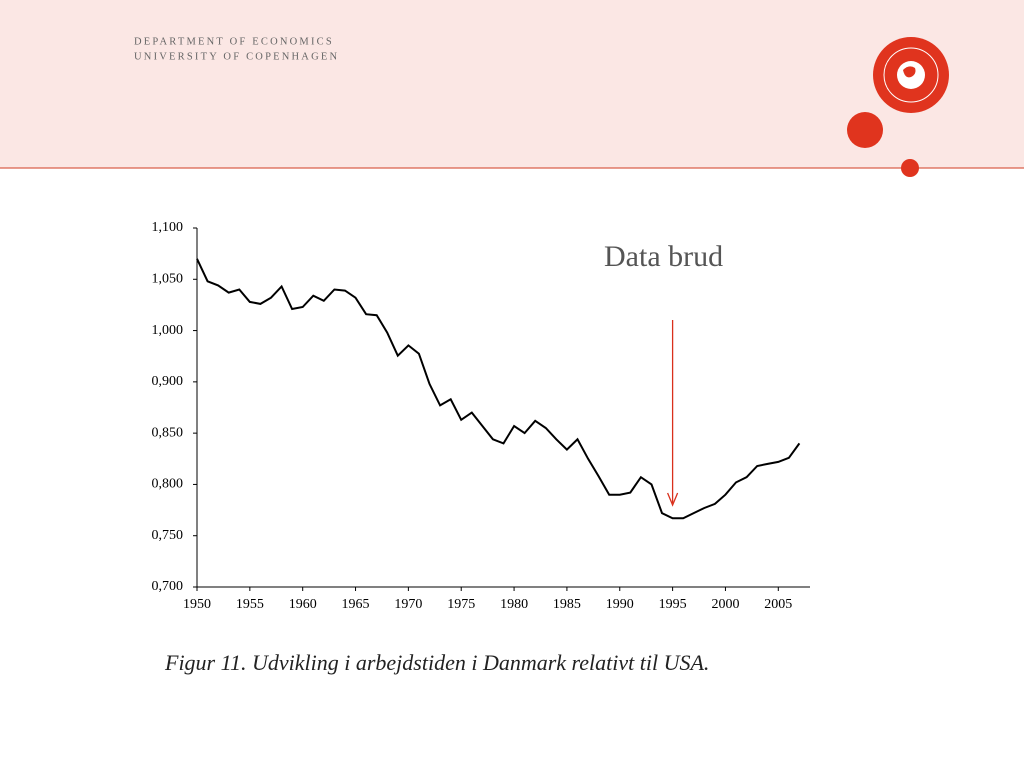 This screenshot has width=1024, height=768. What do you see at coordinates (408, 604) in the screenshot?
I see `x-tick-label: 1970` at bounding box center [408, 604].